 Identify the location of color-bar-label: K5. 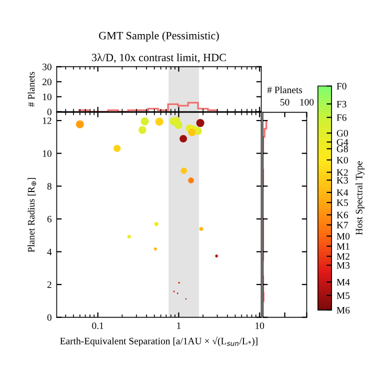
(342, 203).